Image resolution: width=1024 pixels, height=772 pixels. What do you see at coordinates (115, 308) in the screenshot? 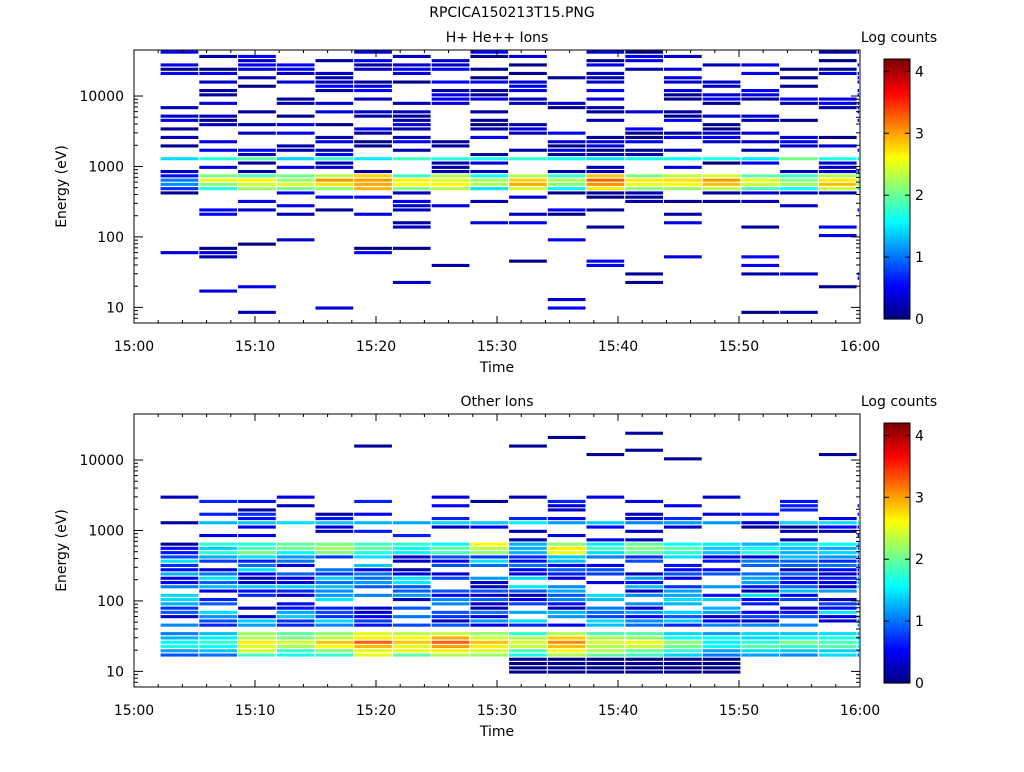
I see `y-tick-label: 10` at bounding box center [115, 308].